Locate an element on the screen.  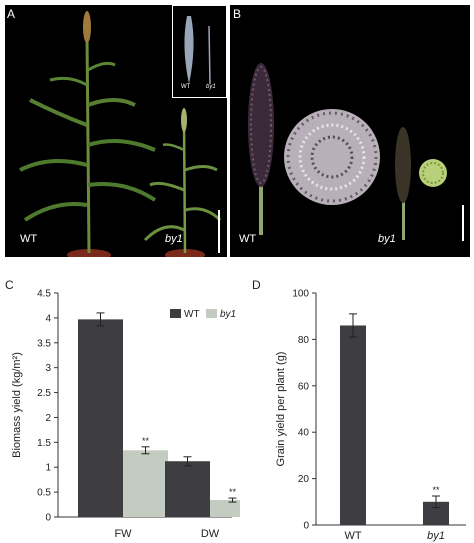
panel-c-label: C is located at coordinates (9, 285).